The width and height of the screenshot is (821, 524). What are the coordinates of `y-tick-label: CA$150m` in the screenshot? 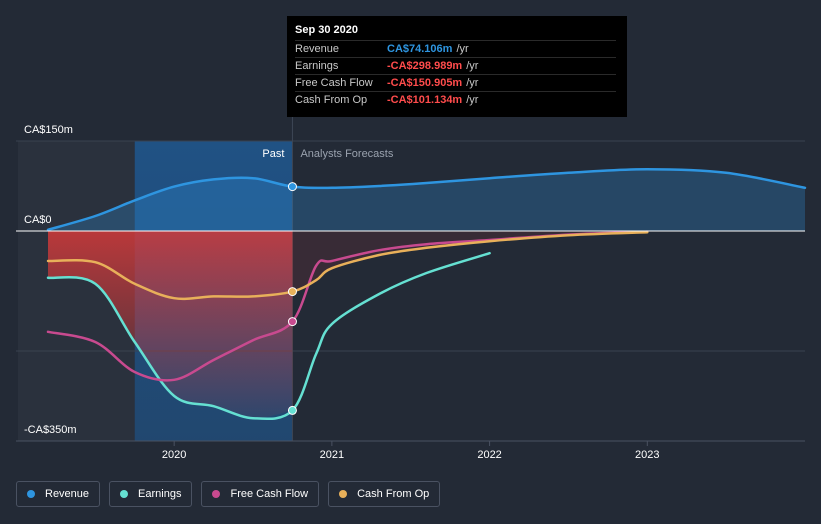 It's located at (48, 130).